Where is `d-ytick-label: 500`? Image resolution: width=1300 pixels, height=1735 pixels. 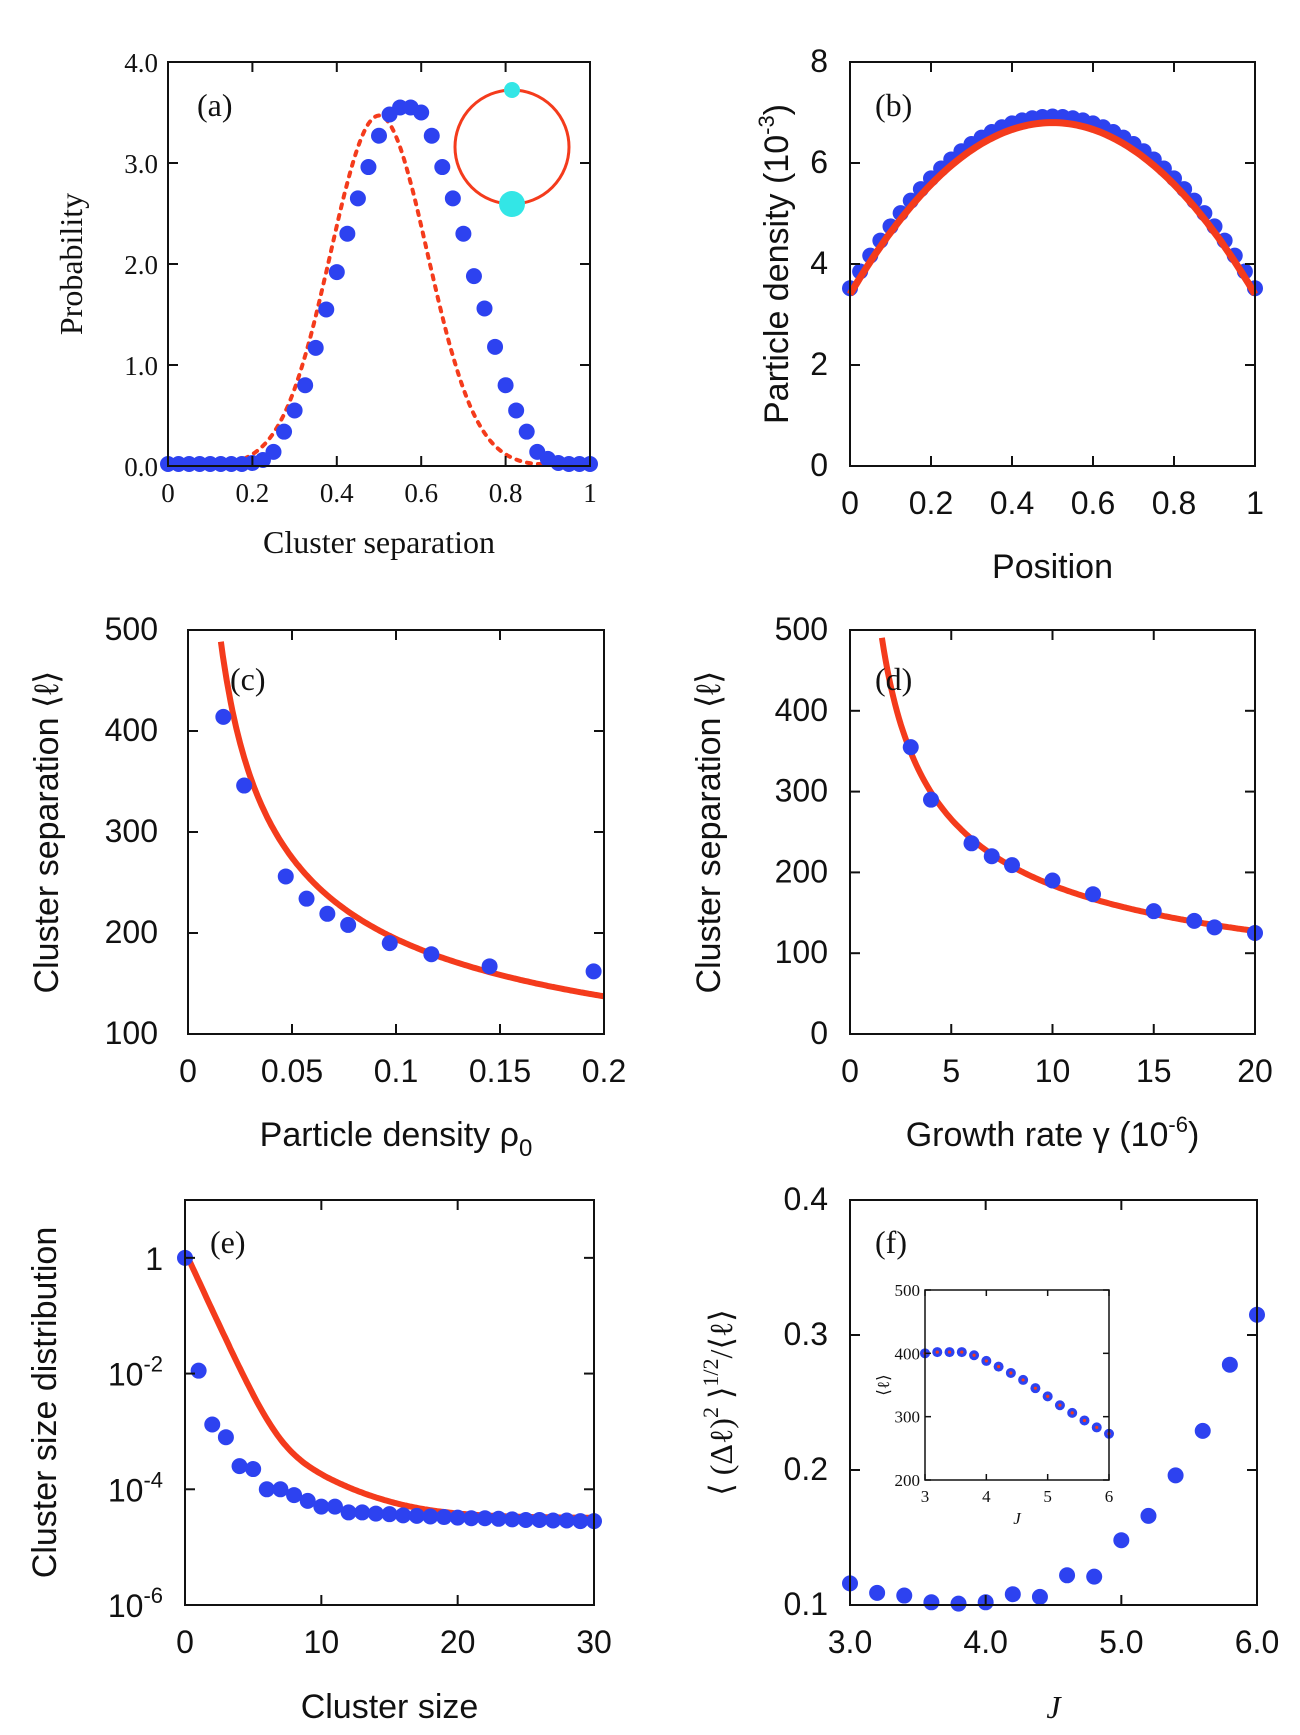
d-ytick-label: 500 is located at coordinates (801, 629).